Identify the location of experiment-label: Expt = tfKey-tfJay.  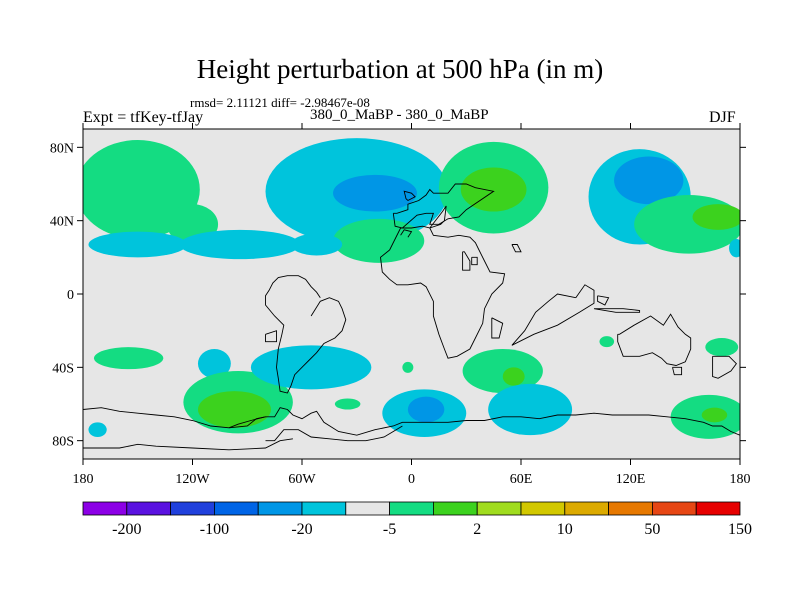
(143, 117).